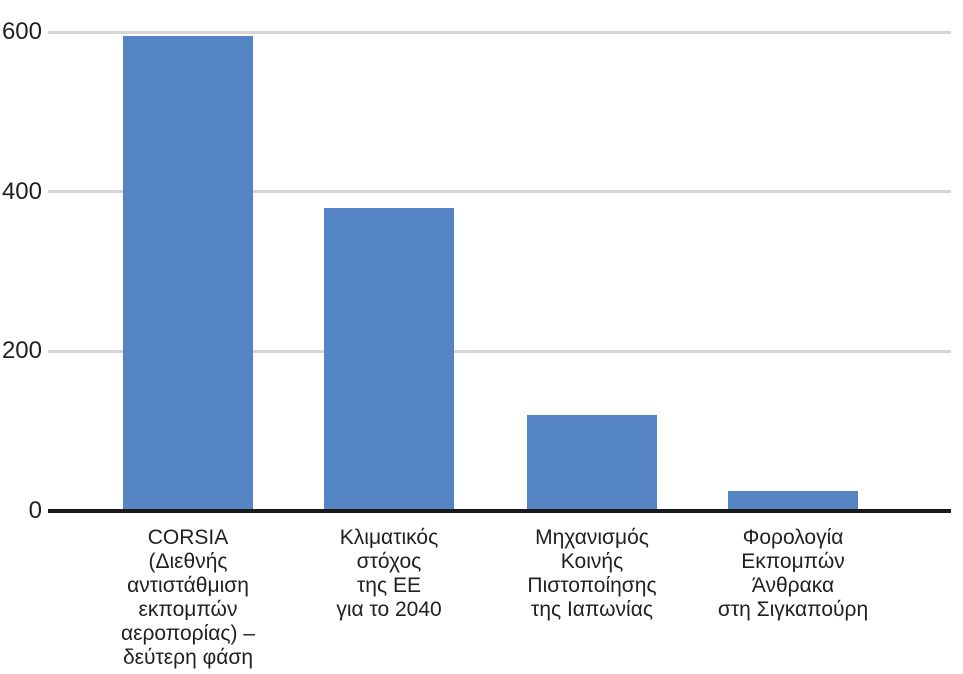  Describe the element at coordinates (499, 511) in the screenshot. I see `x-axis-line` at that location.